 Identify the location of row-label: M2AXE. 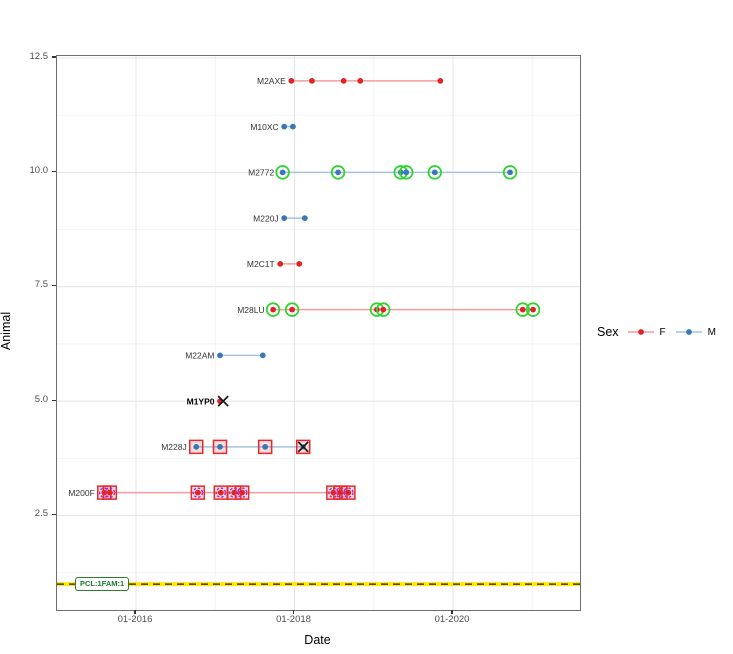
(271, 81).